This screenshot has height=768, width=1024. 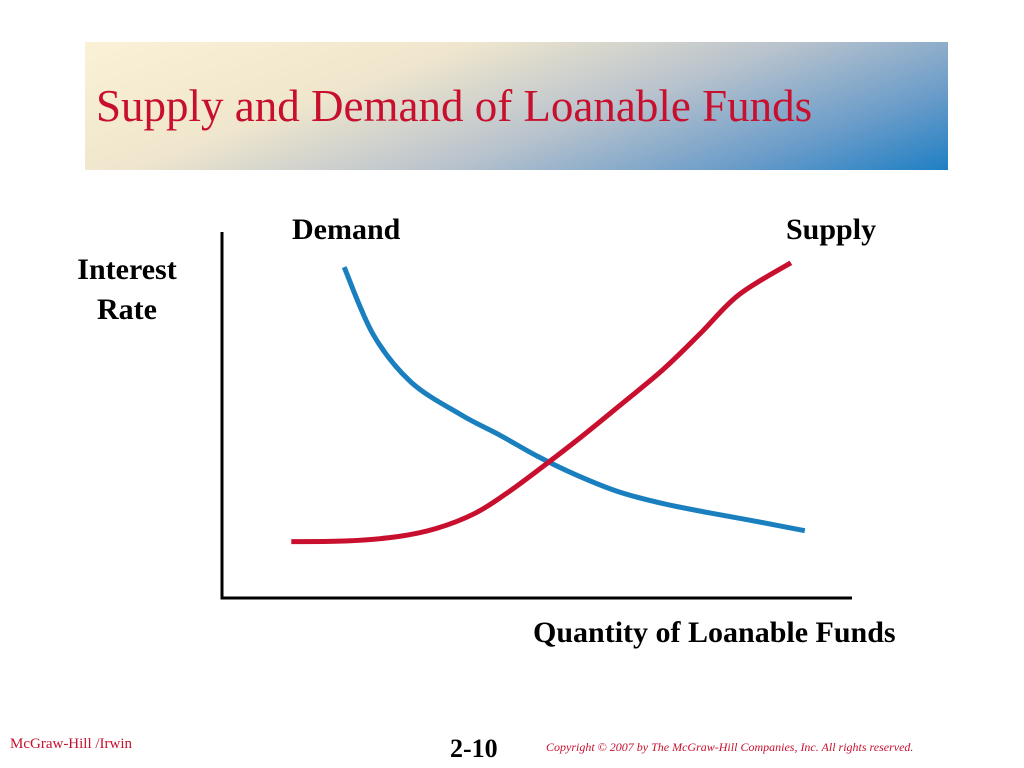 What do you see at coordinates (831, 229) in the screenshot?
I see `series-label-supply: Supply` at bounding box center [831, 229].